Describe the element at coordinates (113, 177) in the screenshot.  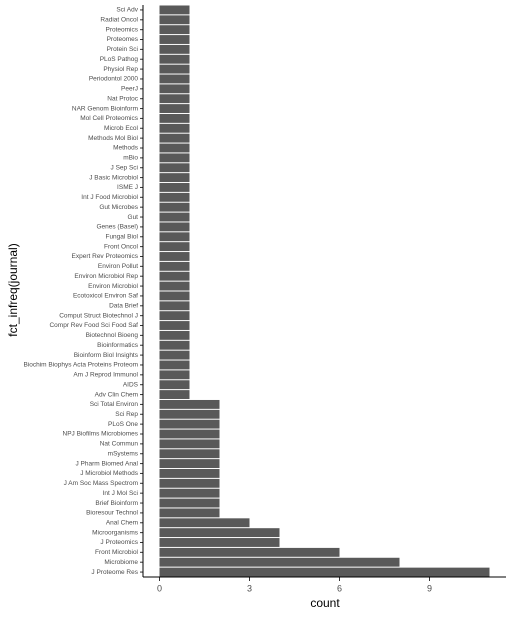
I see `y-tick-label: J Basic Microbiol` at that location.